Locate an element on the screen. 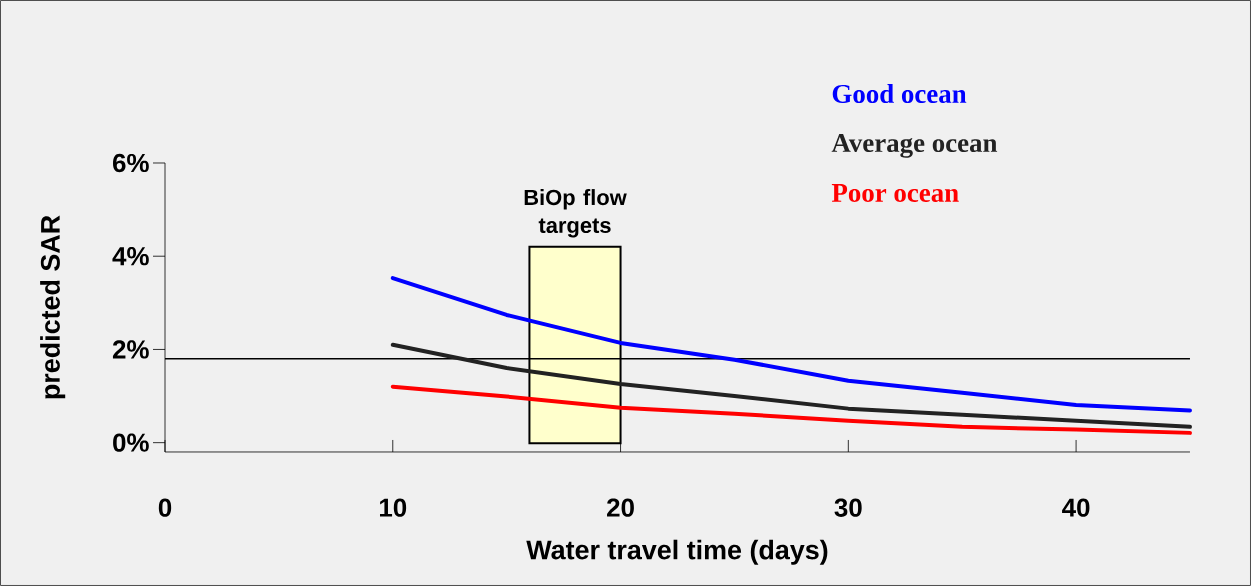  text: Poor ocean is located at coordinates (895, 193).